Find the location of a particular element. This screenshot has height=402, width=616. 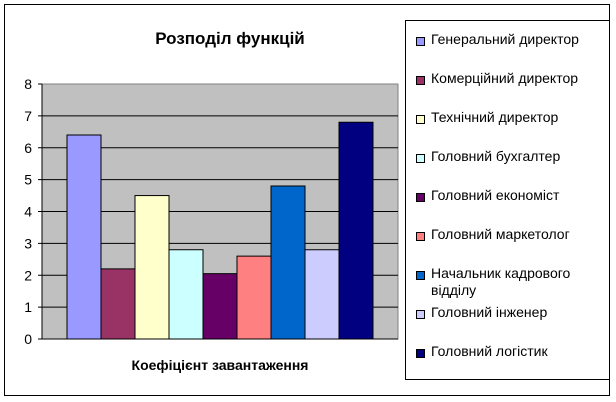

y-tick-label: 0 is located at coordinates (28, 339).